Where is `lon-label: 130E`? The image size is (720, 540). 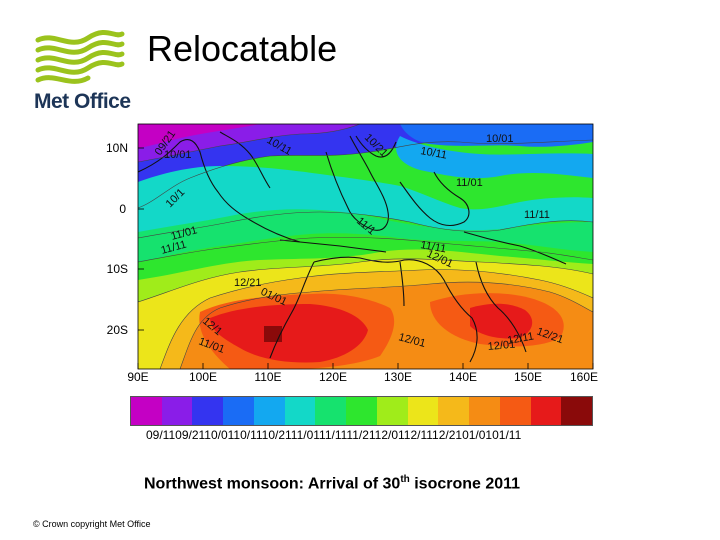
lon-label: 130E is located at coordinates (398, 377).